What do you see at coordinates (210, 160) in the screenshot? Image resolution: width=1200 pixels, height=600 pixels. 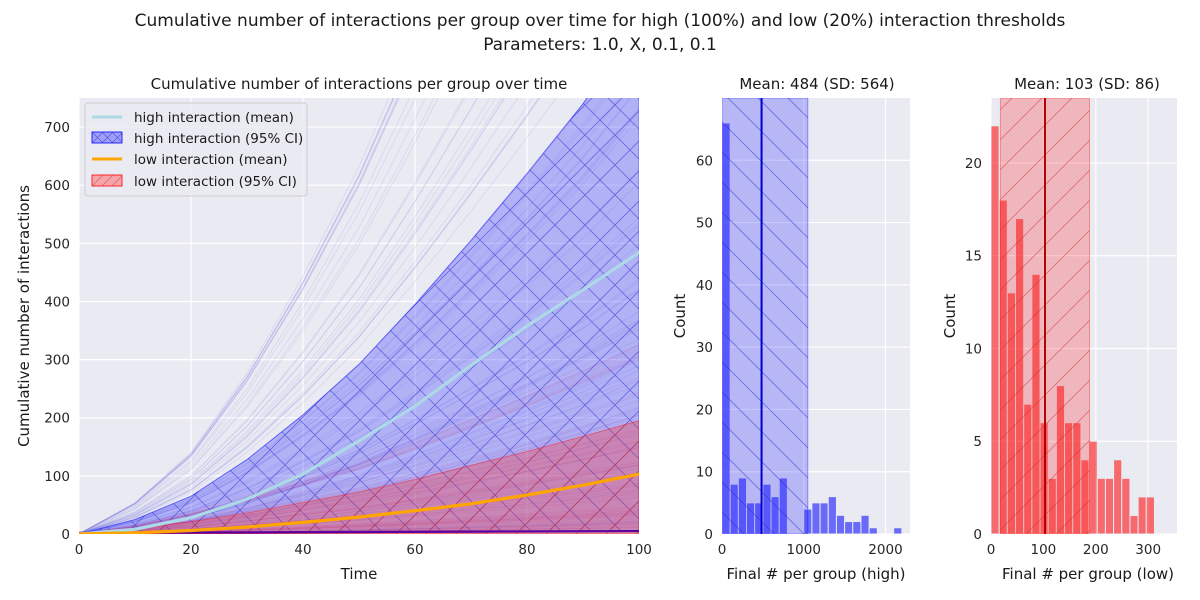 I see `legend-label-low-mean: low interaction (mean)` at bounding box center [210, 160].